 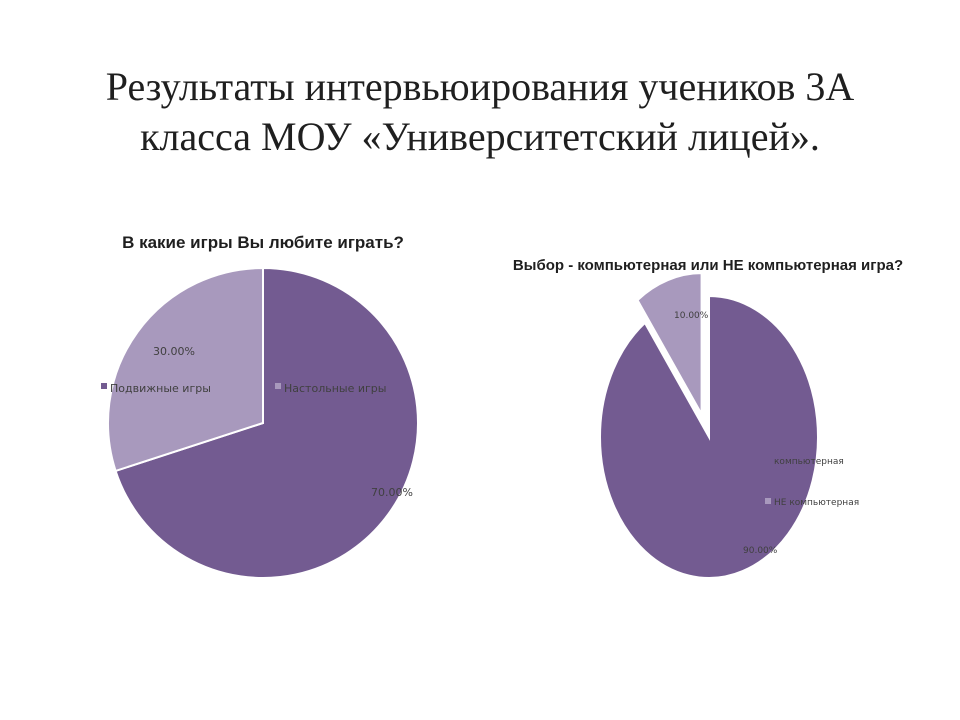 I want to click on data-label: 70.00%, so click(x=392, y=492).